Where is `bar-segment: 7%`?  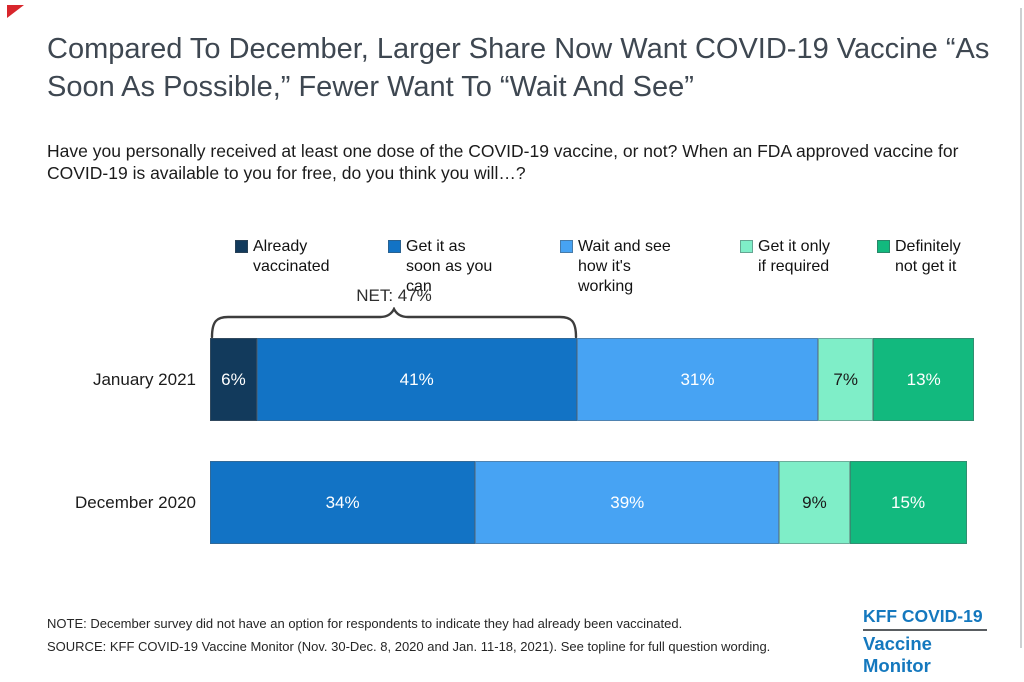
bar-segment: 7% is located at coordinates (845, 379).